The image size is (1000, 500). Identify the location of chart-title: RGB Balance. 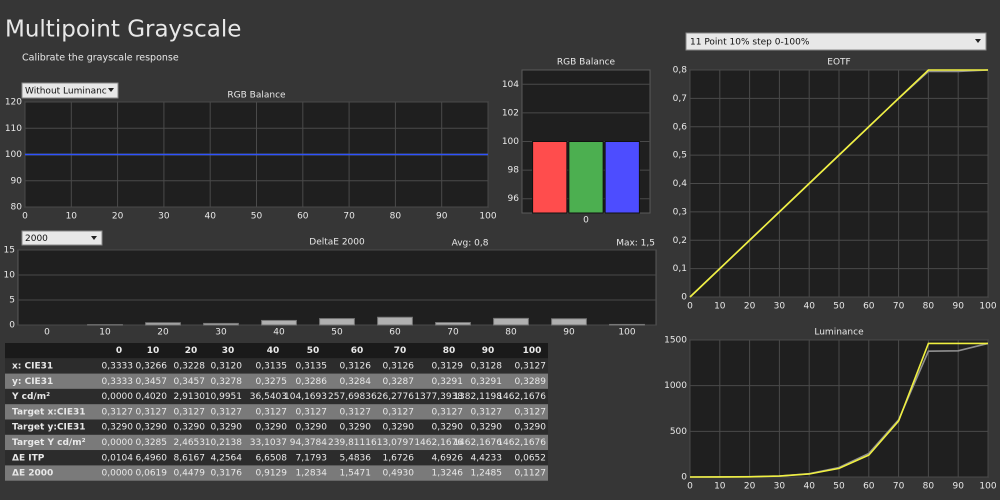
(586, 63).